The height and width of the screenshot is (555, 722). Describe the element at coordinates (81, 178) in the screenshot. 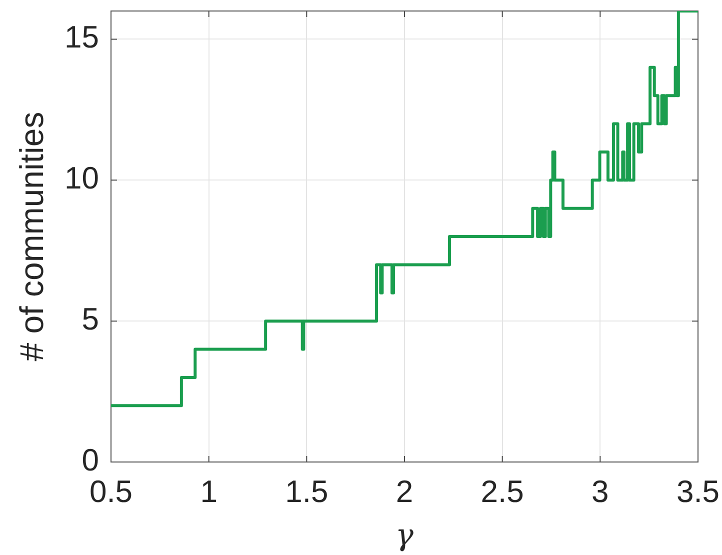

I see `y-tick-label: 10` at that location.